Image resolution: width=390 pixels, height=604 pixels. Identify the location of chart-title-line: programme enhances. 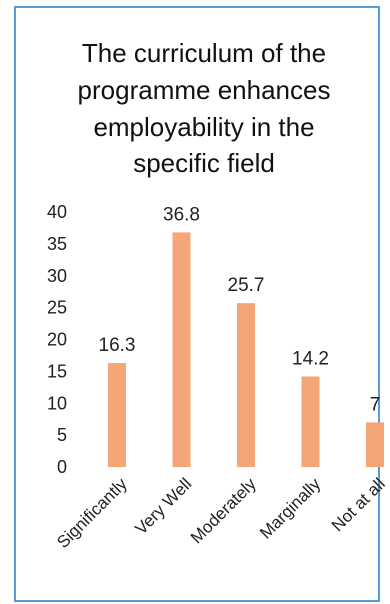
(204, 90).